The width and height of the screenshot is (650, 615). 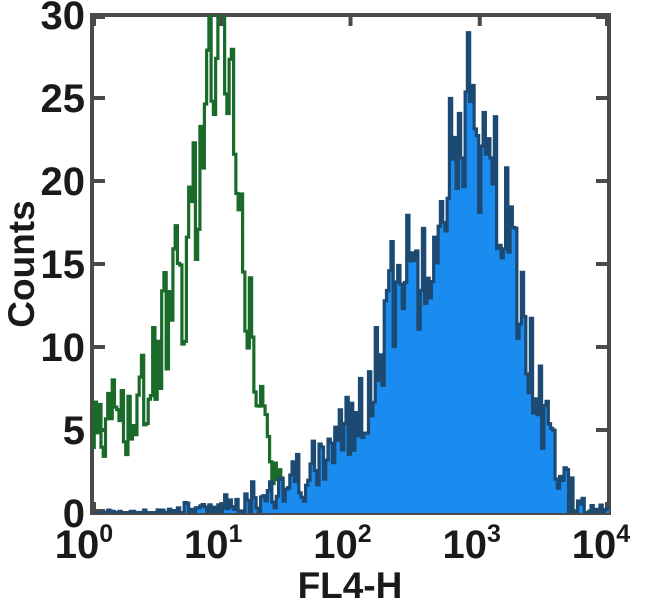 I want to click on x-tick-label-3: 10³, so click(x=472, y=543).